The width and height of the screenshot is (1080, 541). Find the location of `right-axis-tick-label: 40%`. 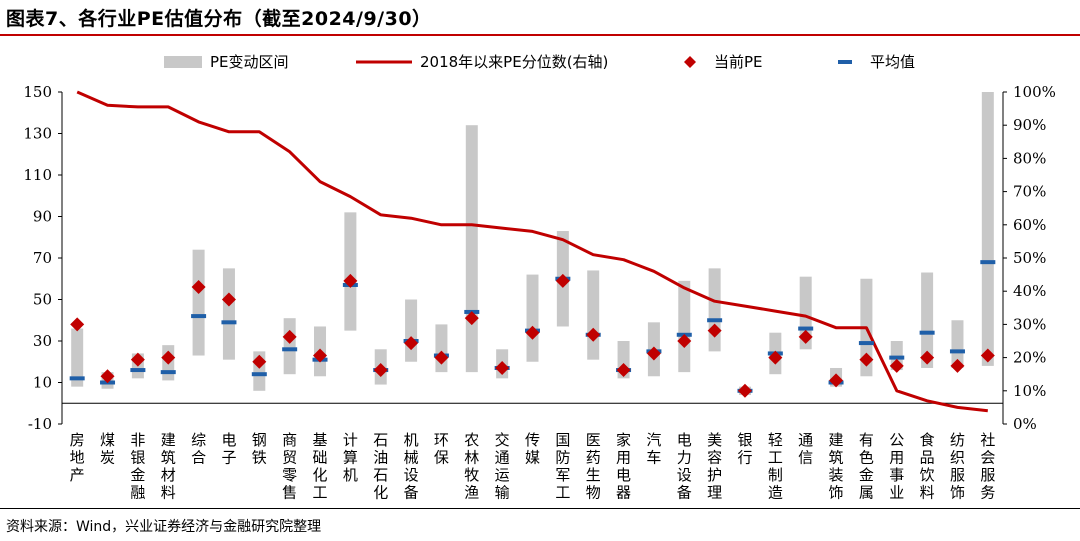

right-axis-tick-label: 40% is located at coordinates (1029, 291).